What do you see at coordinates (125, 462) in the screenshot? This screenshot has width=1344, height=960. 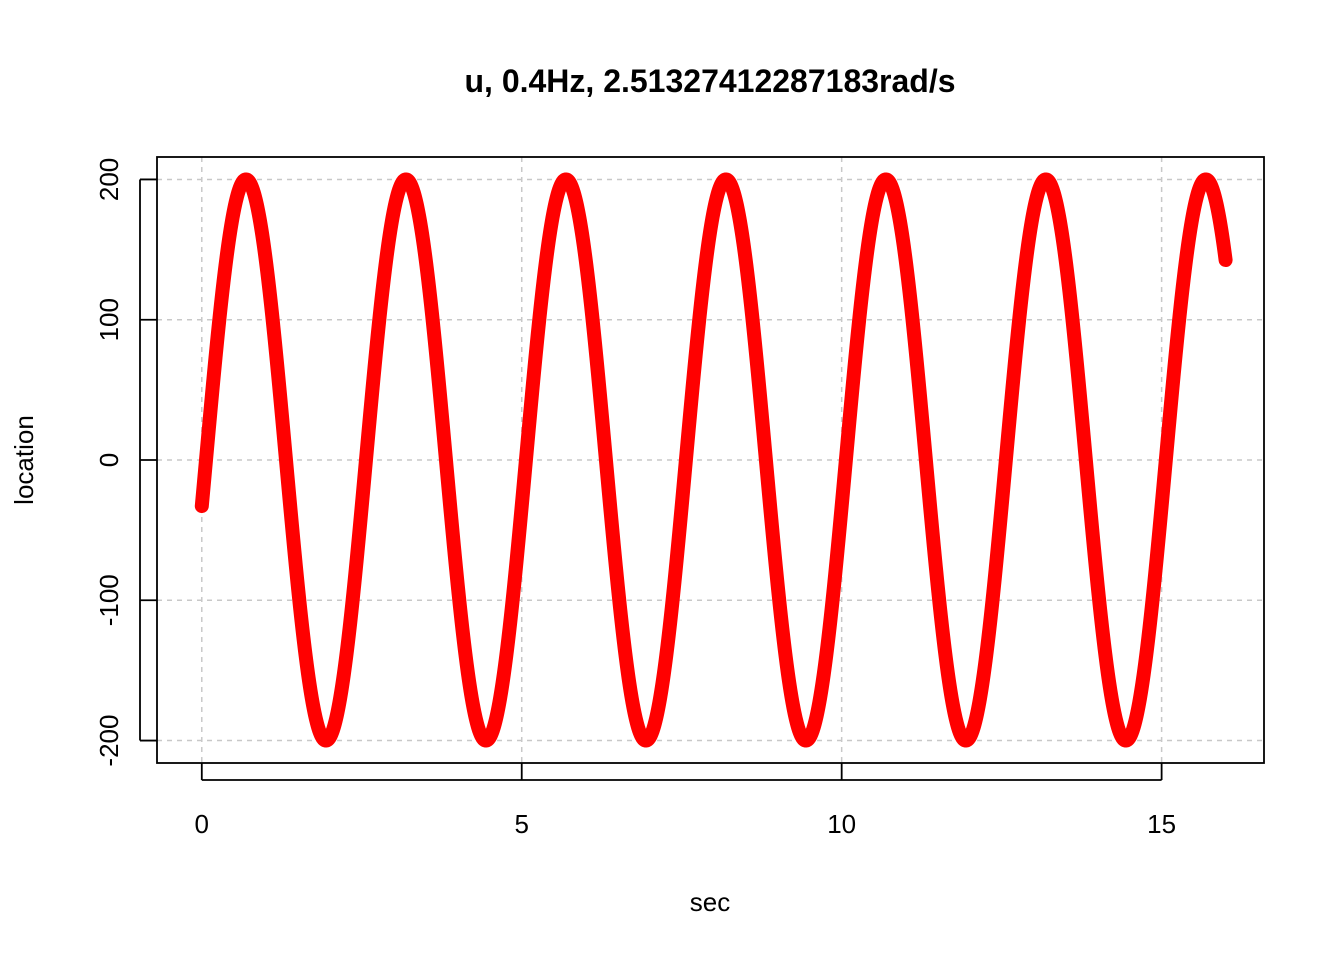 I see `y-axis: -200 -100 0 100 200` at bounding box center [125, 462].